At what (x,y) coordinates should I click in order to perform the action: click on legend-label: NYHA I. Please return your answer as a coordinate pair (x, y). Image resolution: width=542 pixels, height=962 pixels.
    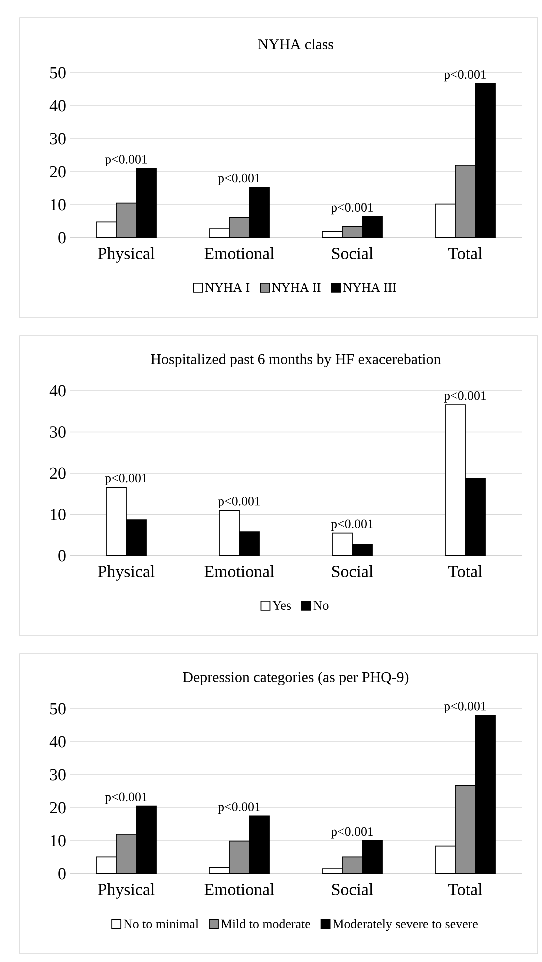
    Looking at the image, I should click on (228, 287).